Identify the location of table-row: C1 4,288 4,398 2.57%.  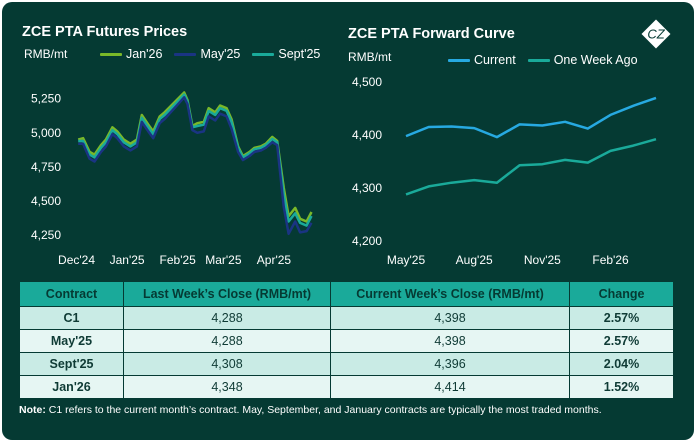
(346, 318).